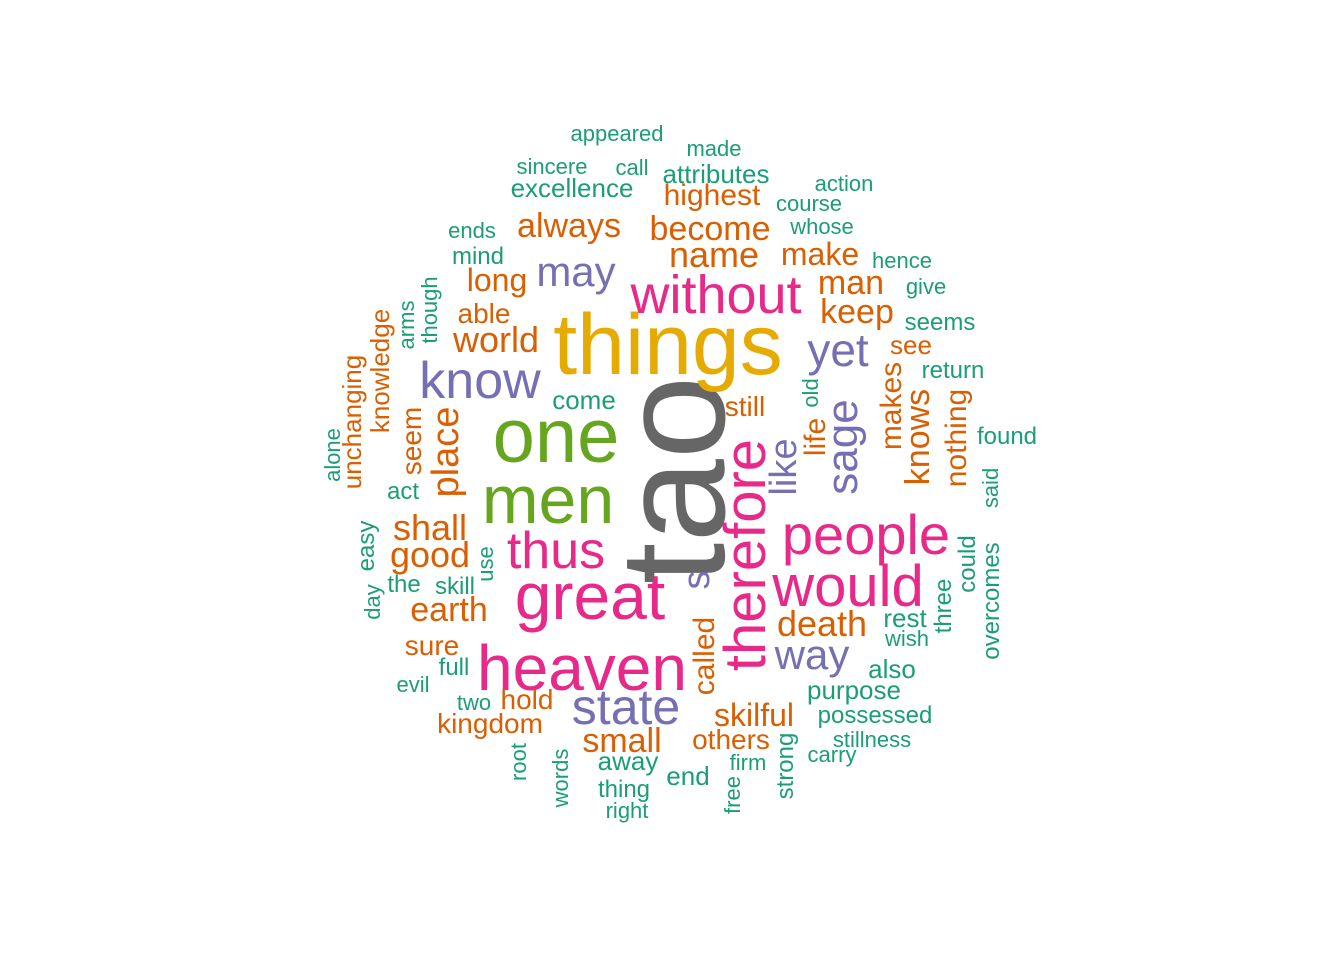 The height and width of the screenshot is (960, 1344). Describe the element at coordinates (710, 229) in the screenshot. I see `word-become: become` at that location.